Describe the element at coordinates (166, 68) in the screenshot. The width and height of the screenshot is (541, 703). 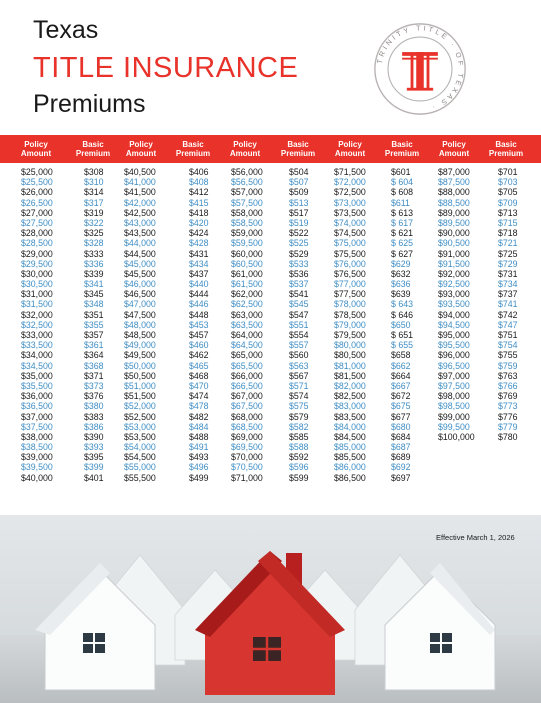
I see `title-main: TITLE INSURANCE` at that location.